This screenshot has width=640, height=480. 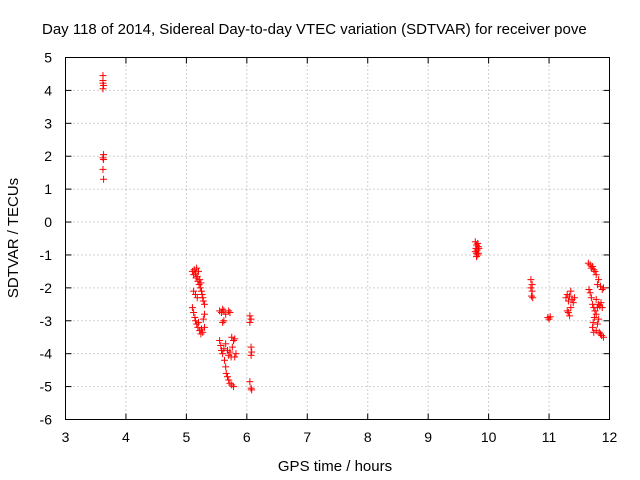 What do you see at coordinates (48, 222) in the screenshot?
I see `y-tick-label: 0` at bounding box center [48, 222].